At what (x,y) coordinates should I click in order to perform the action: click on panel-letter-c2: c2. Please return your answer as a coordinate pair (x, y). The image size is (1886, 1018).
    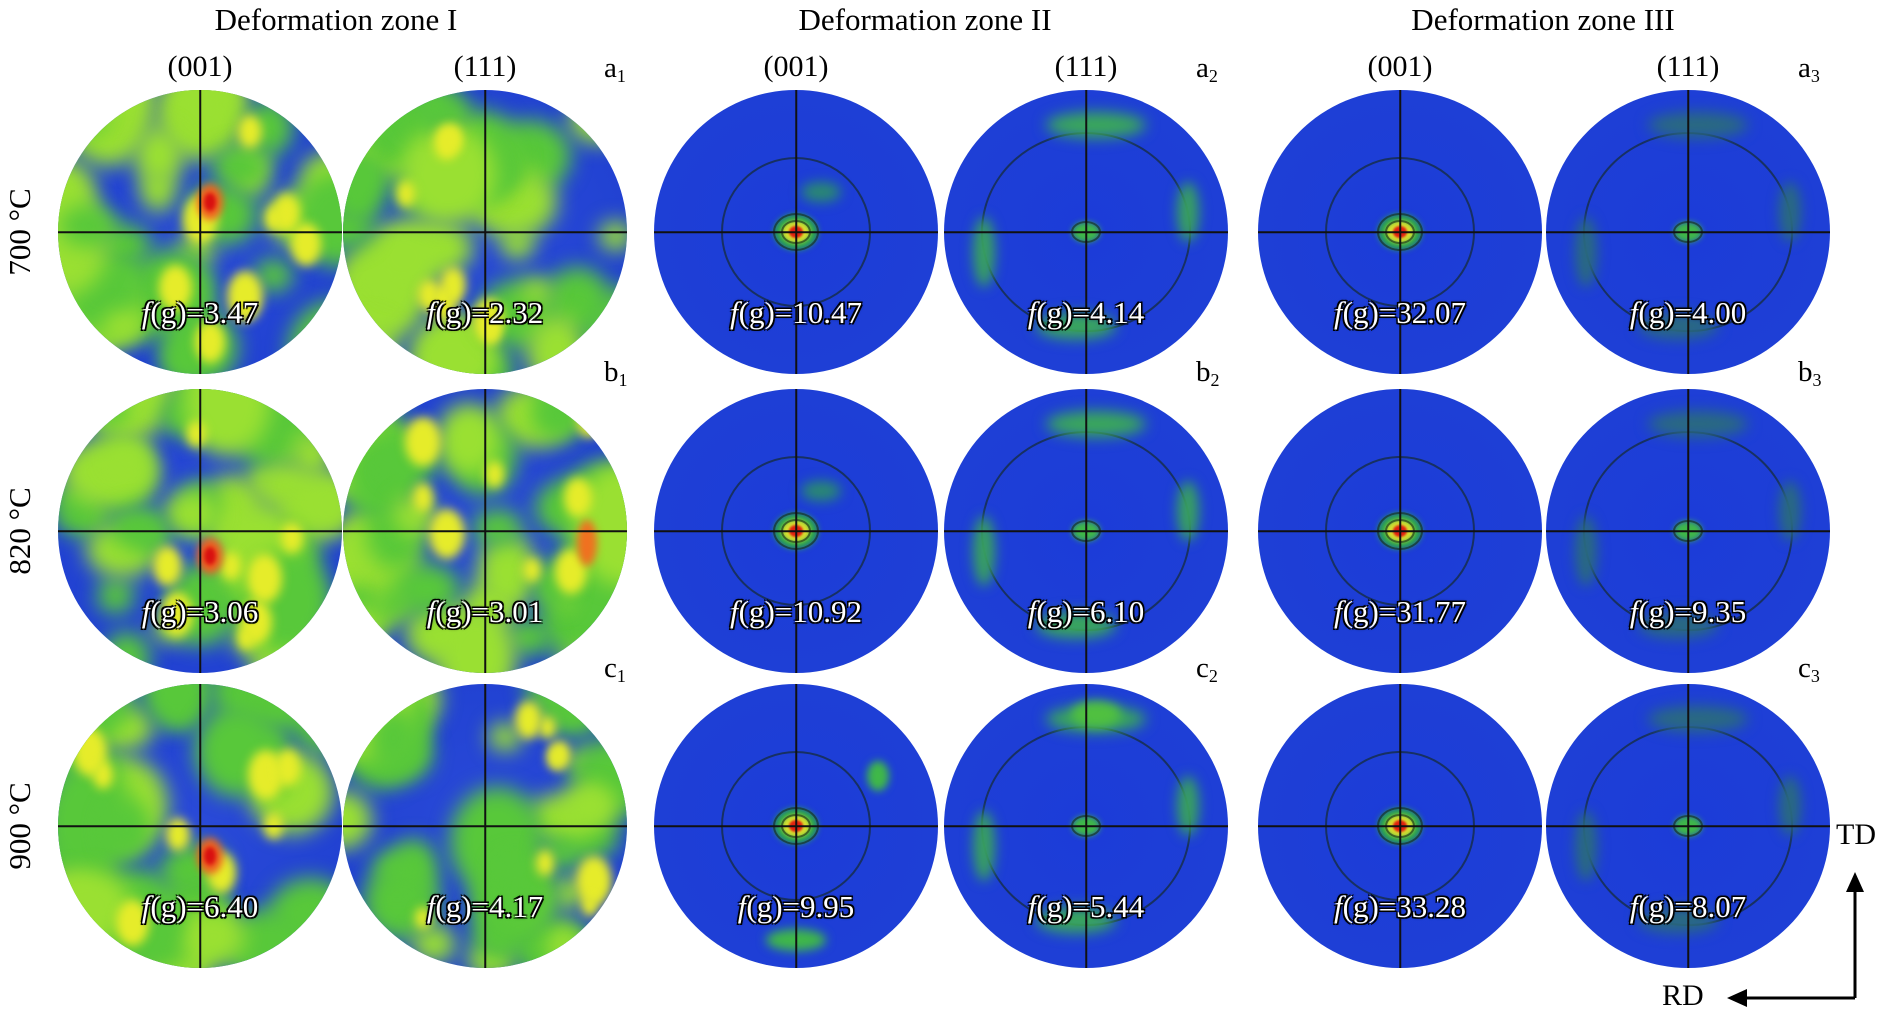
    Looking at the image, I should click on (1207, 669).